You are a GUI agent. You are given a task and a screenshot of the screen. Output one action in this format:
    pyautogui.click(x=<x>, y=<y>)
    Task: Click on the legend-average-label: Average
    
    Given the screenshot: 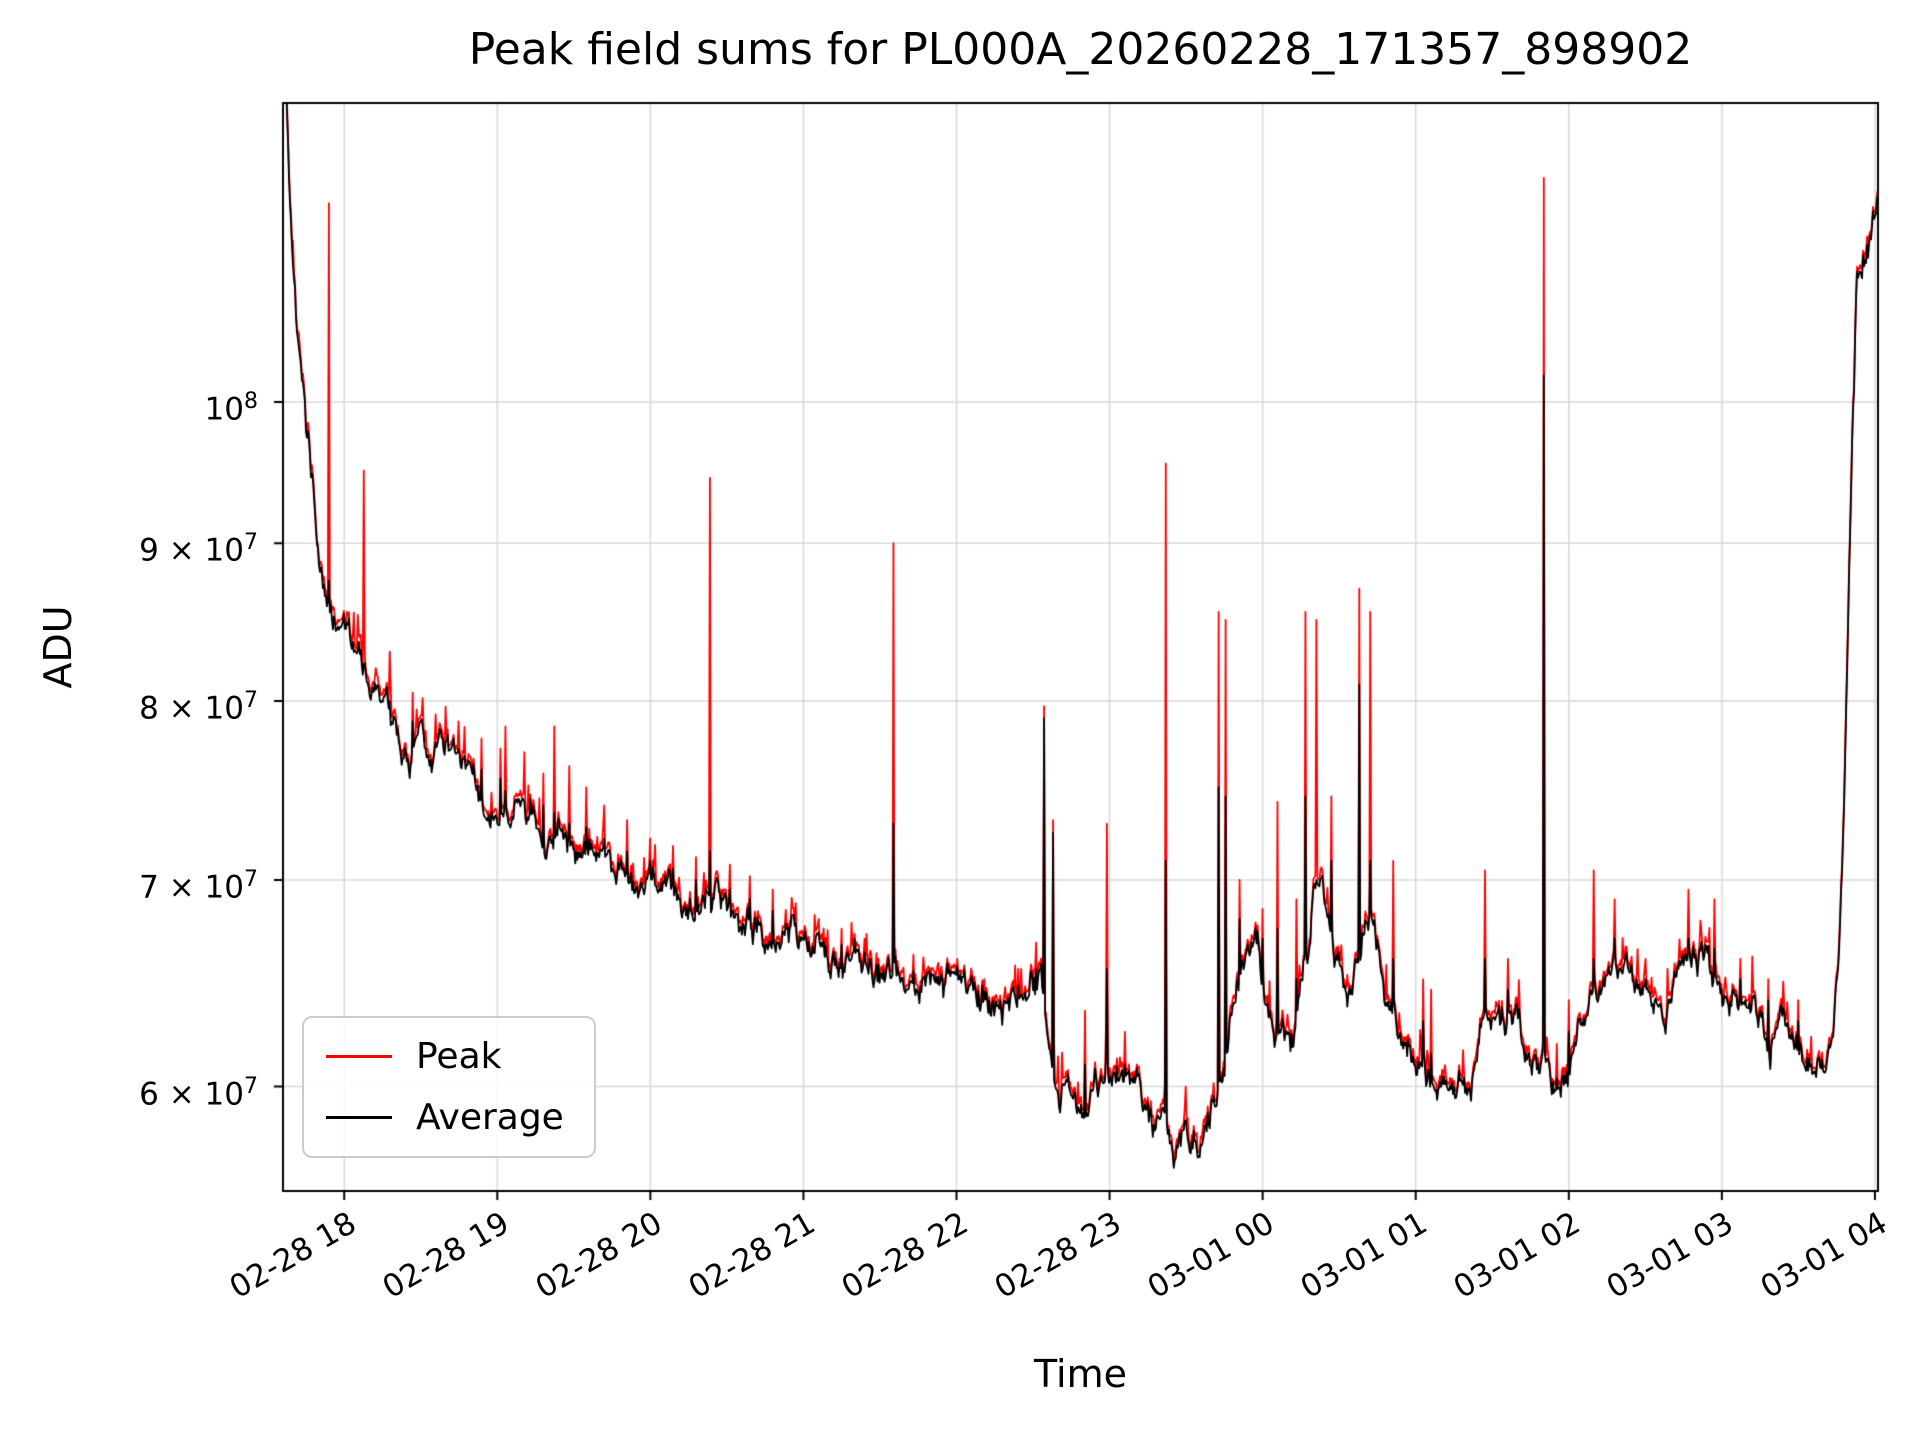 What is the action you would take?
    pyautogui.click(x=490, y=1117)
    